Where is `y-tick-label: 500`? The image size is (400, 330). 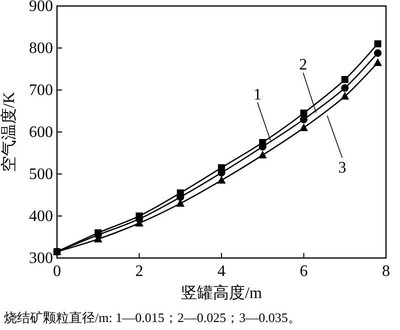 y-tick-label: 500 is located at coordinates (41, 174).